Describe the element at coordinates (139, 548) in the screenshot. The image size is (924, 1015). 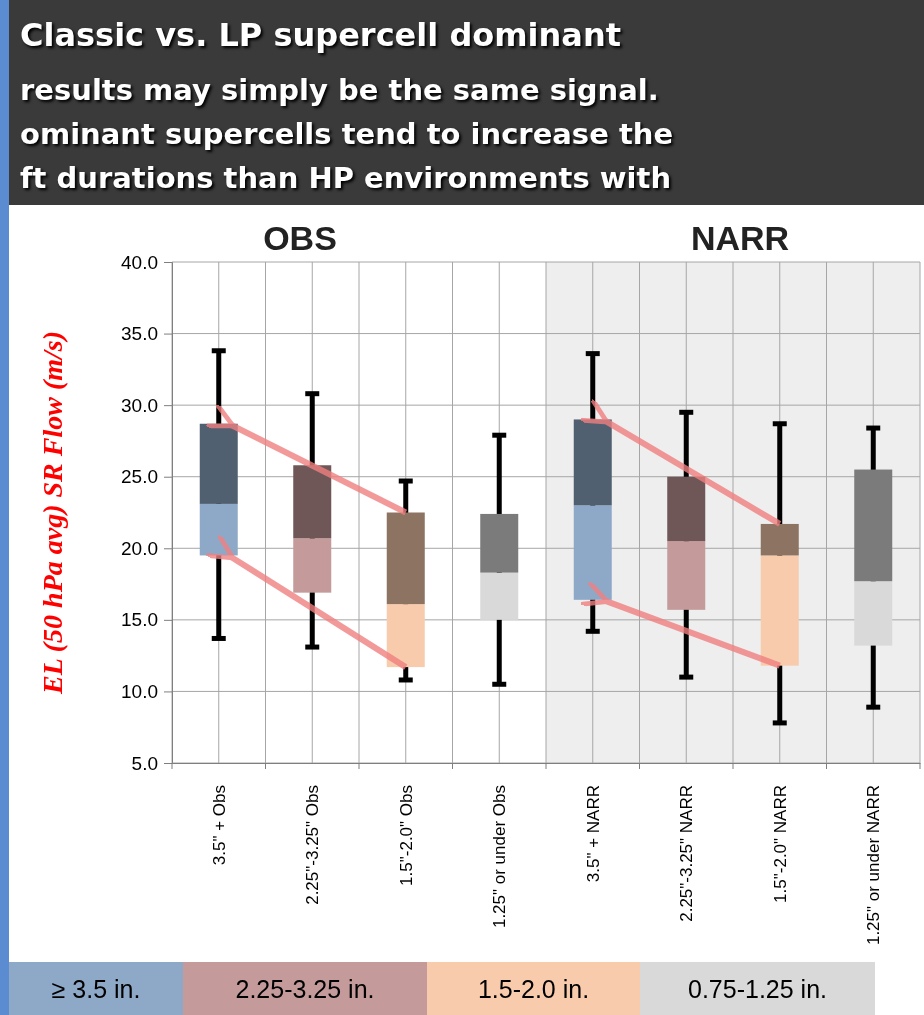
I see `y-tick-label: 20.0` at that location.